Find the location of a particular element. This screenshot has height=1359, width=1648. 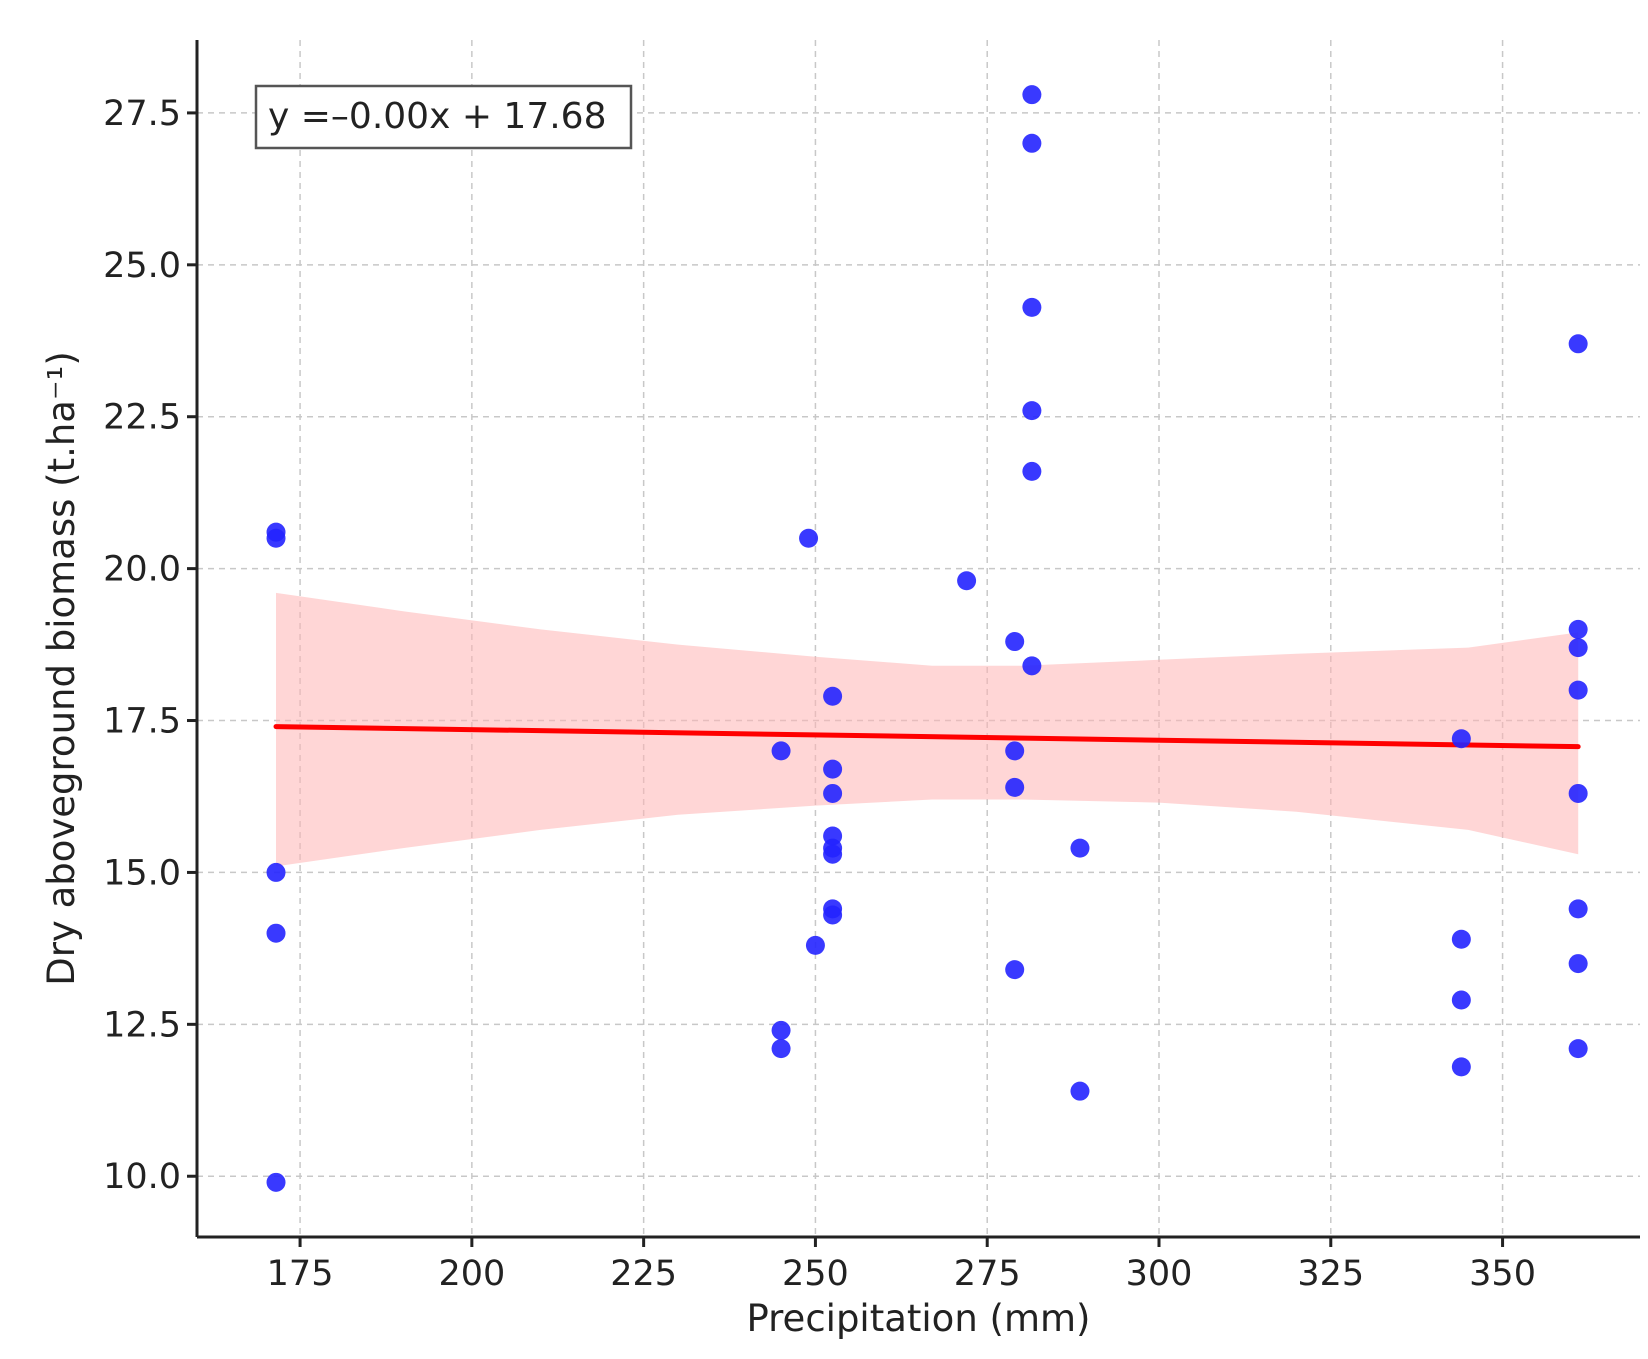

y-tick-label: 25.0 is located at coordinates (142, 266).